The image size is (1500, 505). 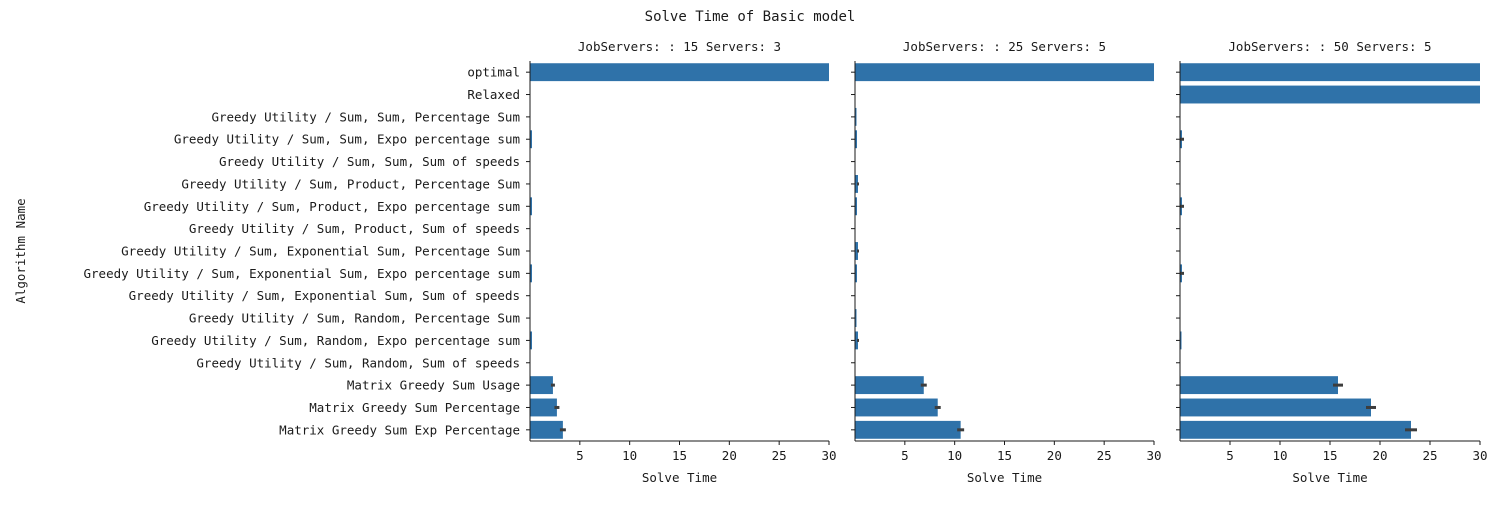 What do you see at coordinates (1004, 46) in the screenshot?
I see `panel-title: JobServers: : 25 Servers: 5` at bounding box center [1004, 46].